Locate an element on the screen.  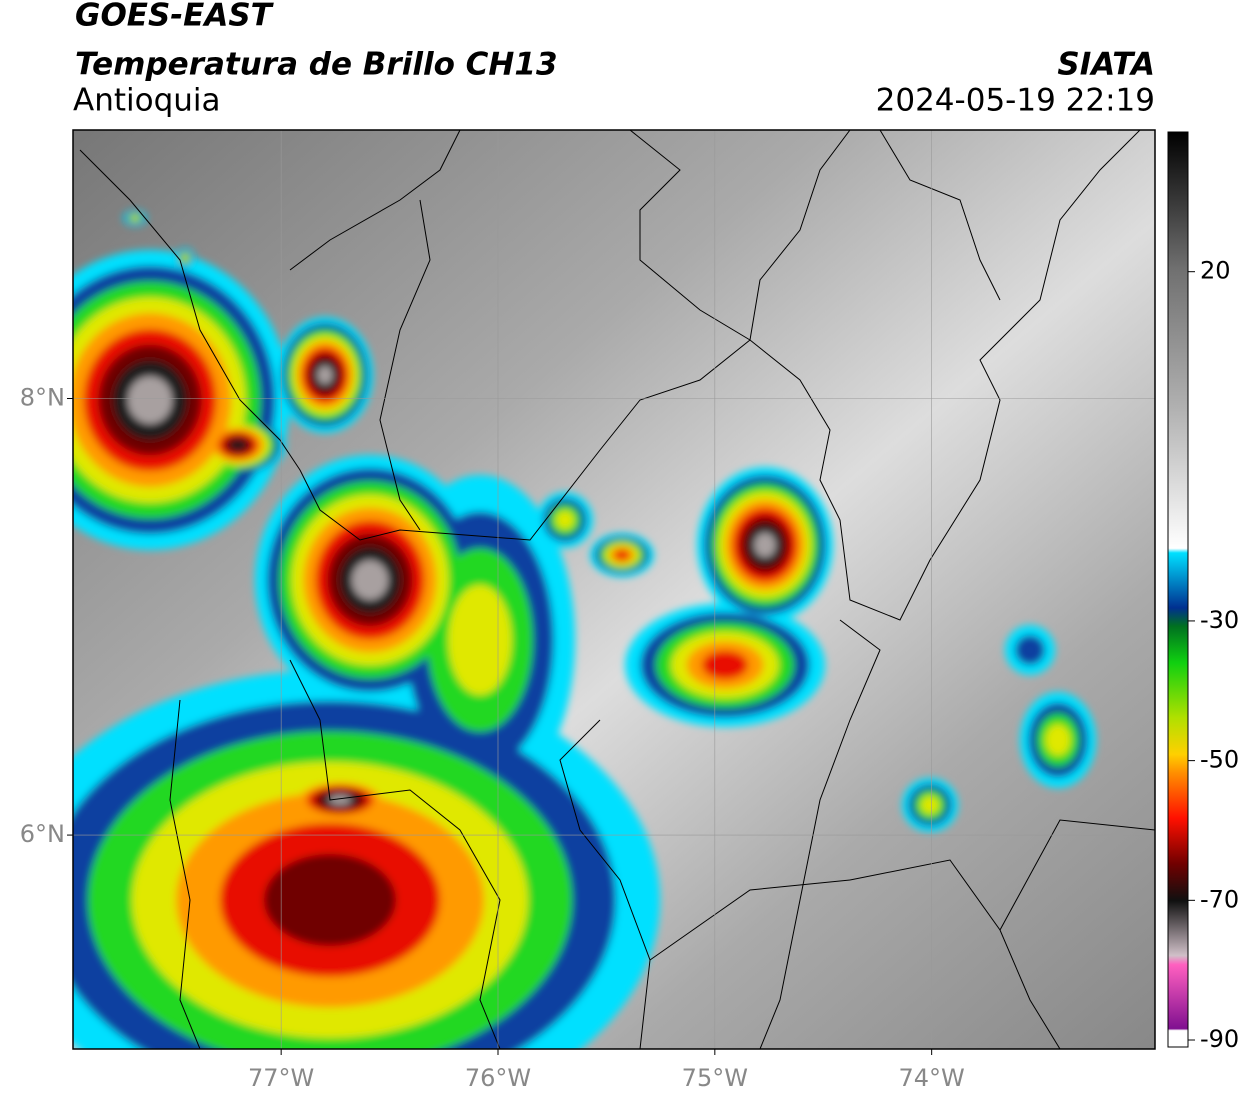
y-tick-label: 6°N is located at coordinates (42, 834).